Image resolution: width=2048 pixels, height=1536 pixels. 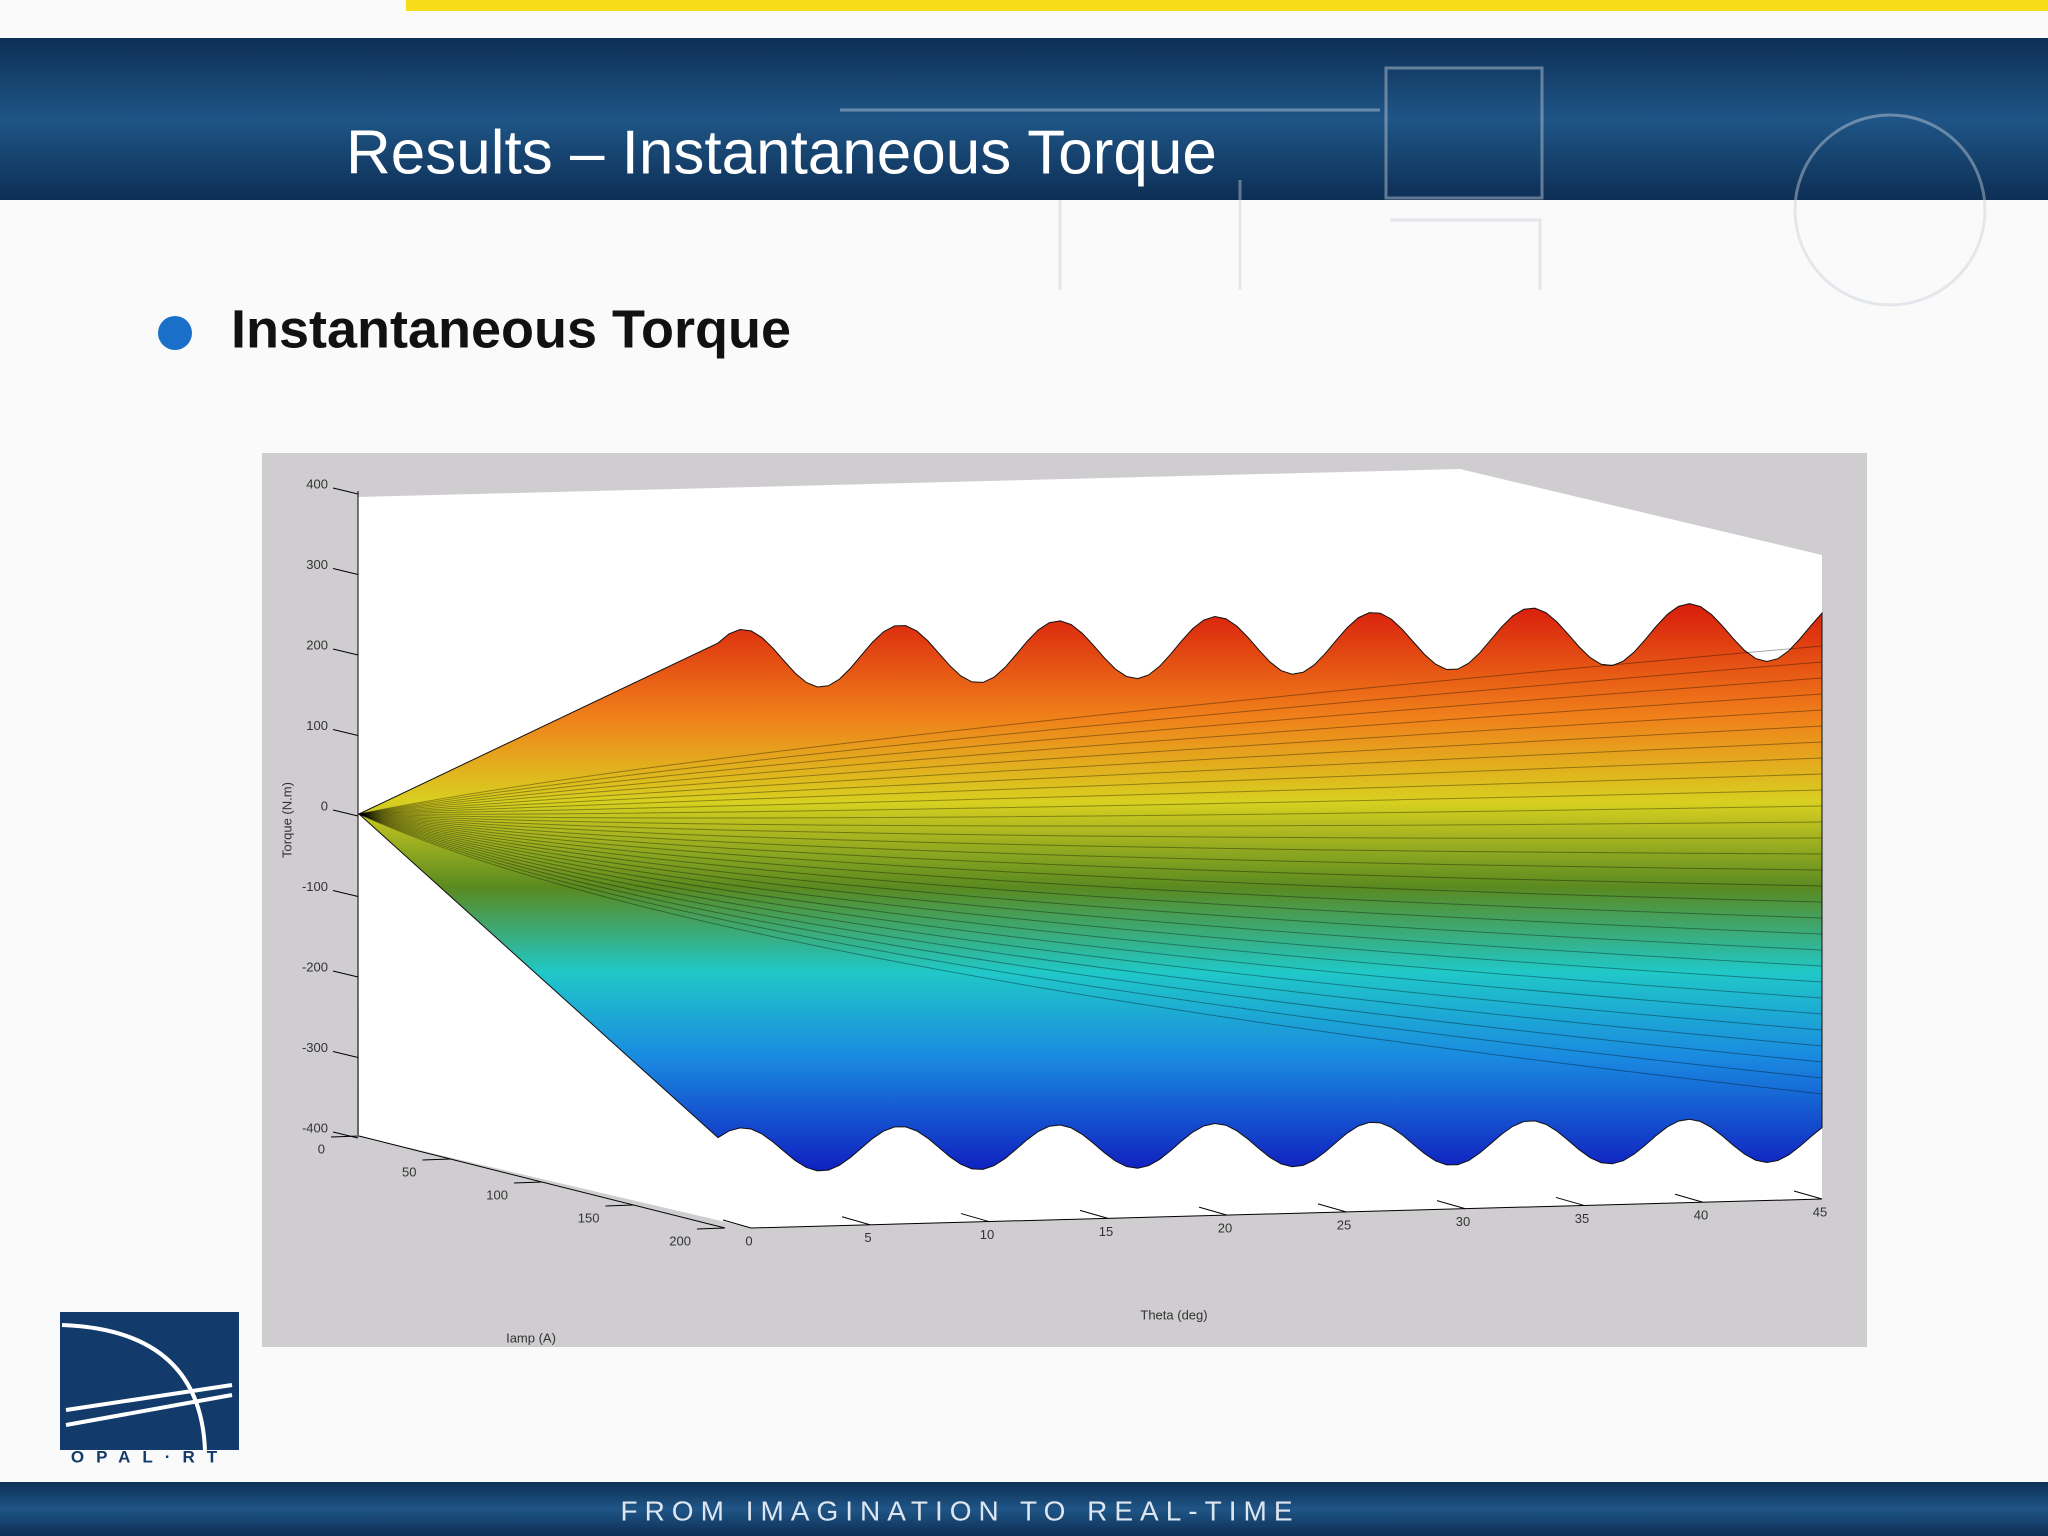 What do you see at coordinates (317, 725) in the screenshot?
I see `z-tick-label: 100` at bounding box center [317, 725].